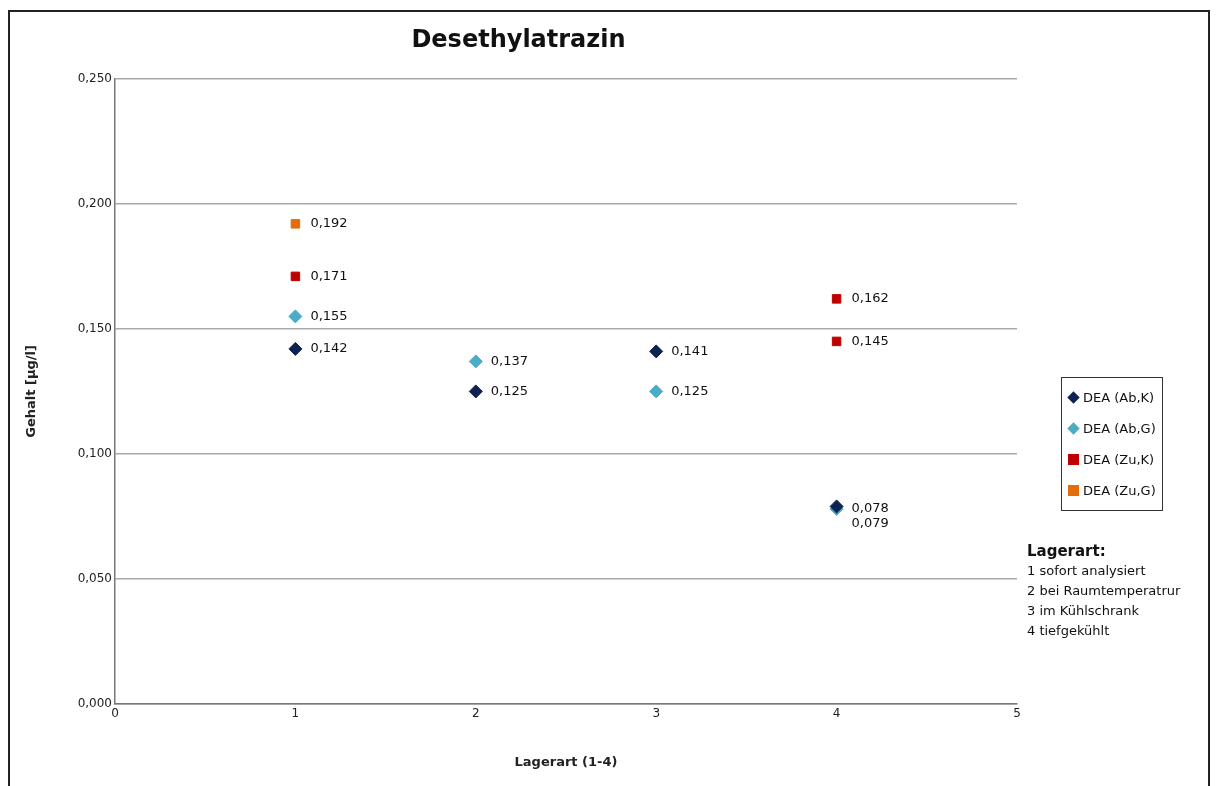 The width and height of the screenshot is (1218, 786). Describe the element at coordinates (870, 508) in the screenshot. I see `data-label: 0,078` at that location.